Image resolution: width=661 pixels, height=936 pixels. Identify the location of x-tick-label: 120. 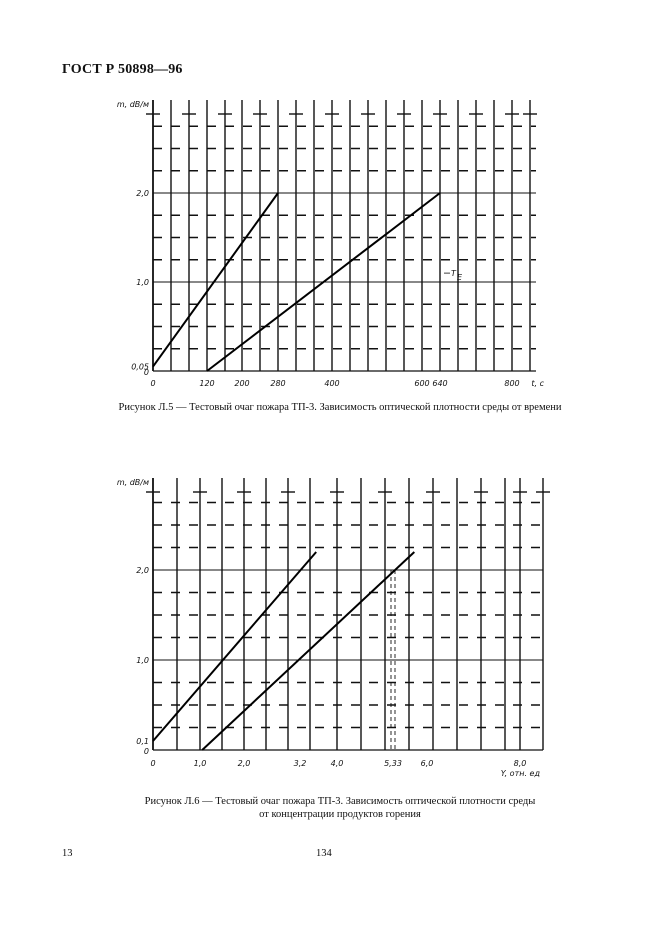
(206, 383).